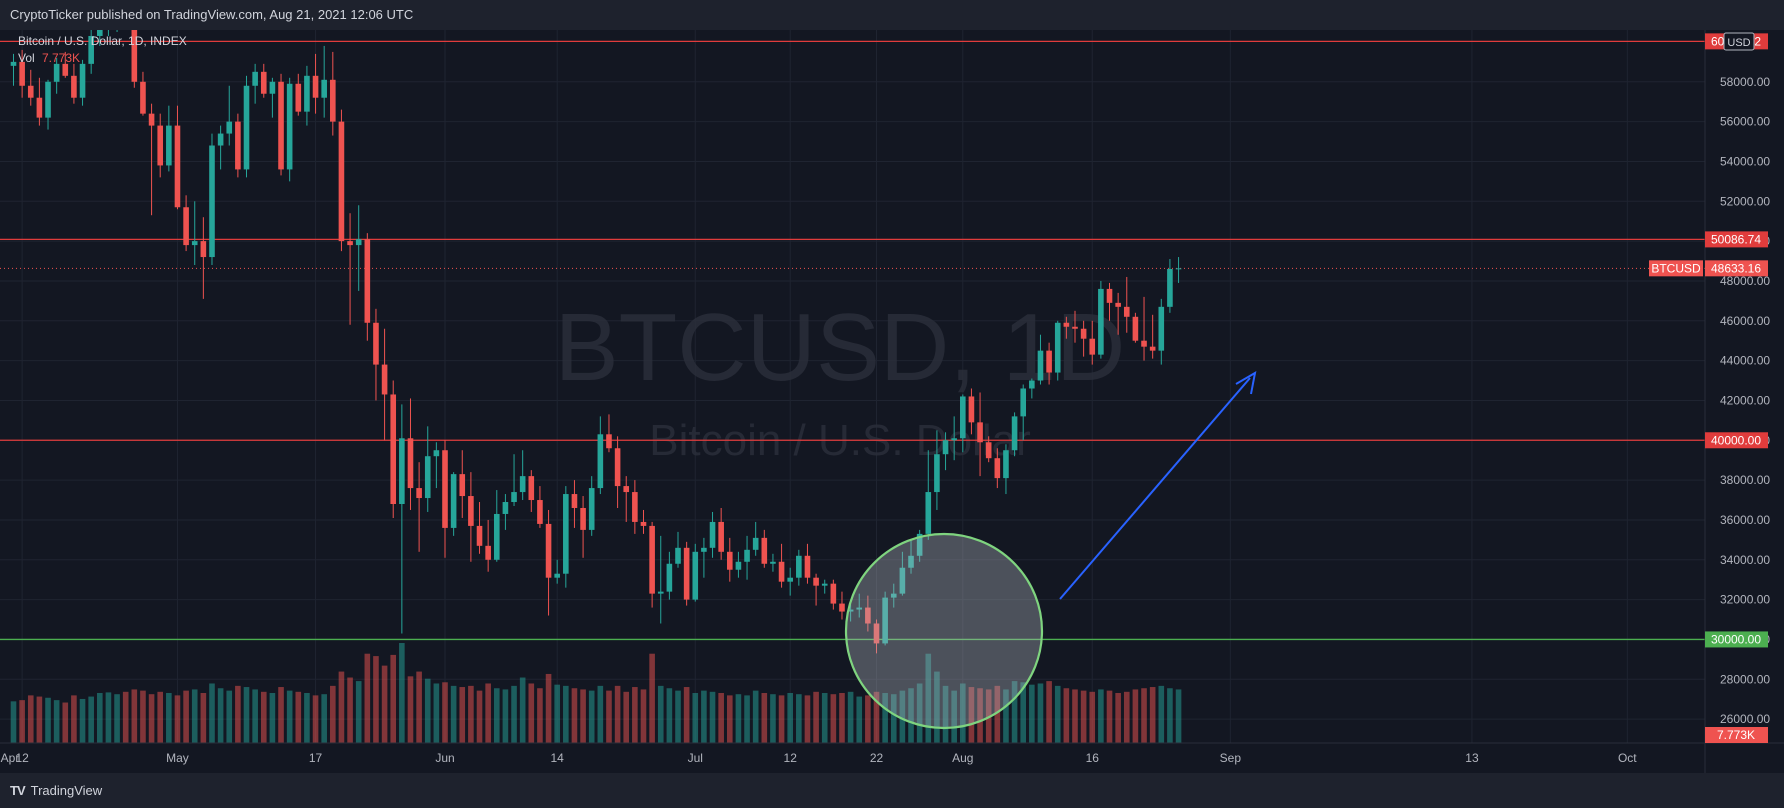 The height and width of the screenshot is (808, 1784). What do you see at coordinates (102, 41) in the screenshot?
I see `legend-title: Bitcoin / U.S. Dollar, 1D, INDEX` at bounding box center [102, 41].